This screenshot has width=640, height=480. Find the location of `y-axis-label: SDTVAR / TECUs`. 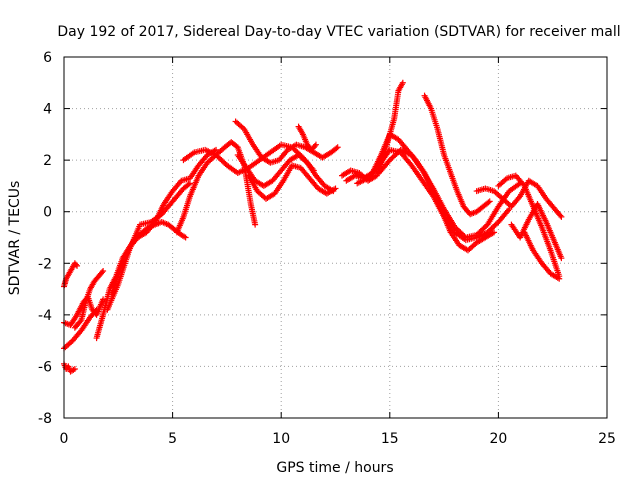

y-axis-label: SDTVAR / TECUs is located at coordinates (15, 238).